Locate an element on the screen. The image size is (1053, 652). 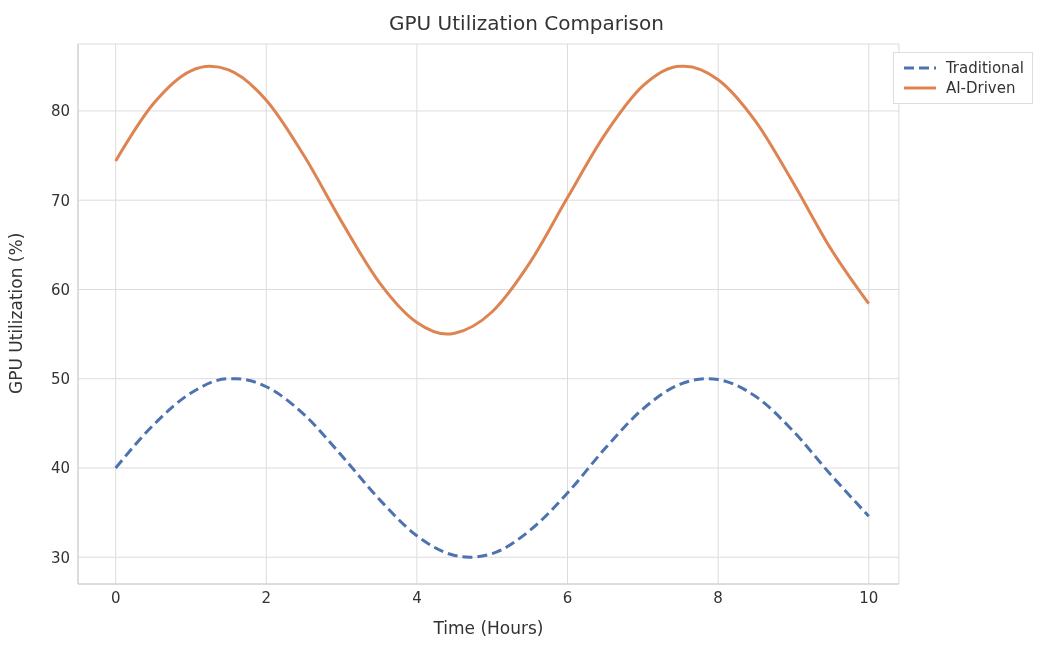
chart-title: GPU Utilization Comparison is located at coordinates (526, 23).